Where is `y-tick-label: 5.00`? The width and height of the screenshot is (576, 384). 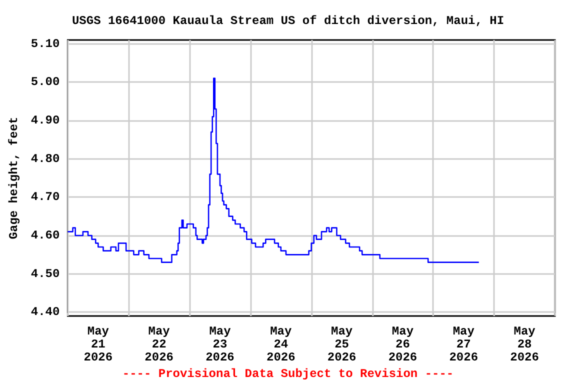 y-tick-label: 5.00 is located at coordinates (45, 82).